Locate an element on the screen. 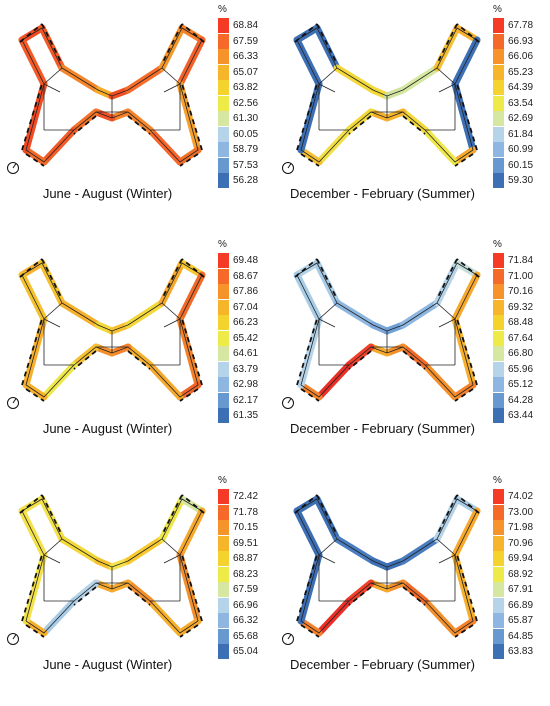  legend-entry: 63.79 is located at coordinates (246, 369).